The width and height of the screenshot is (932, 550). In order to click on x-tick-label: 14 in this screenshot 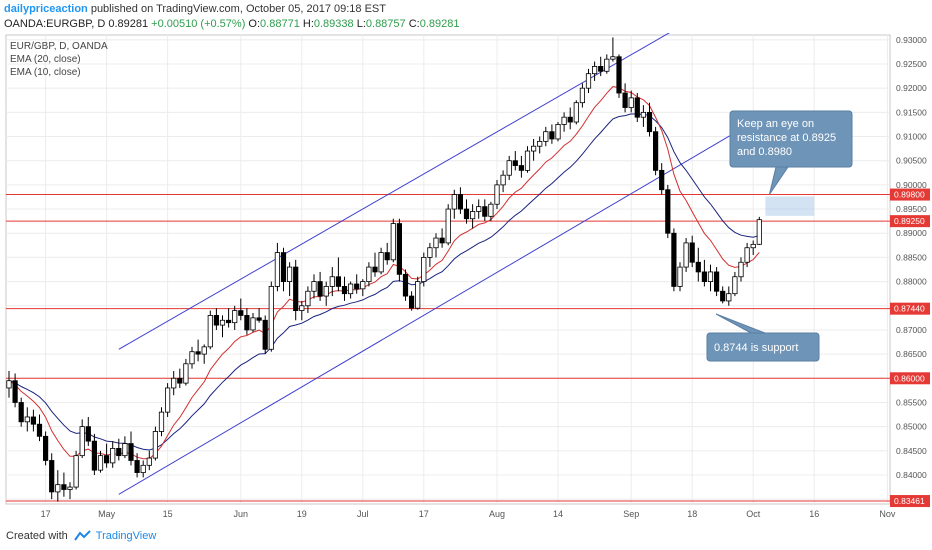, I will do `click(558, 514)`.